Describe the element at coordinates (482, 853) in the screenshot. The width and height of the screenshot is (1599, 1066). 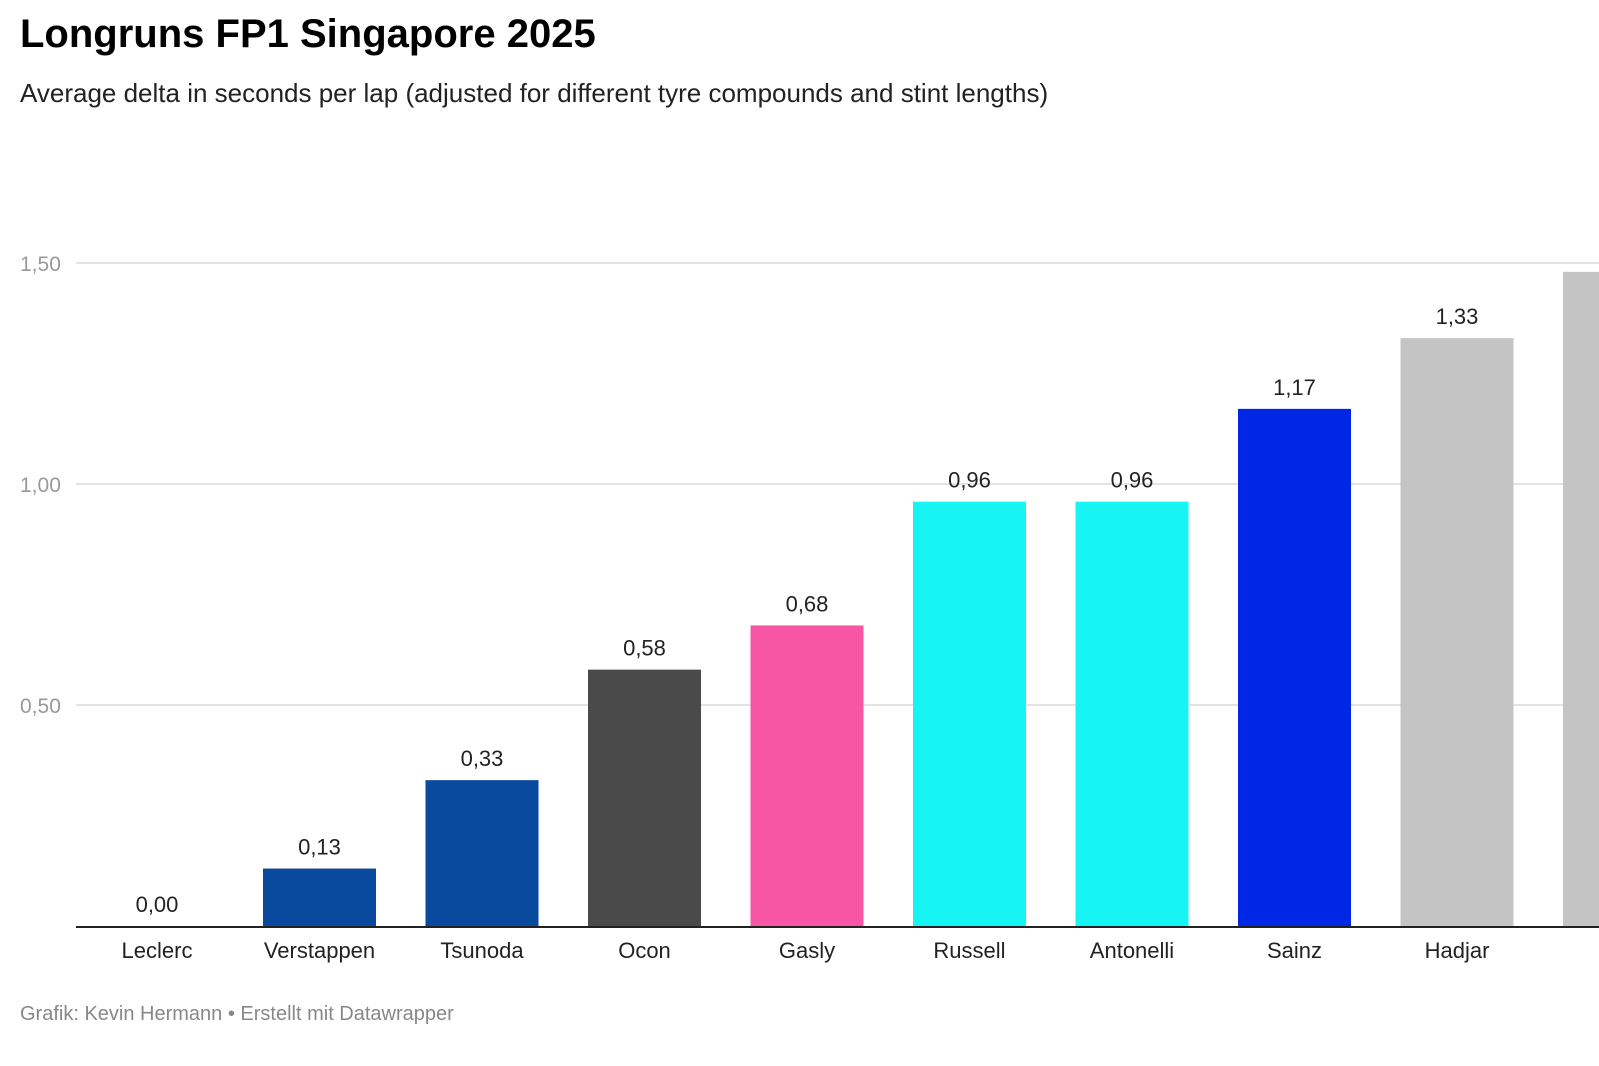
I see `bar-tsunoda` at that location.